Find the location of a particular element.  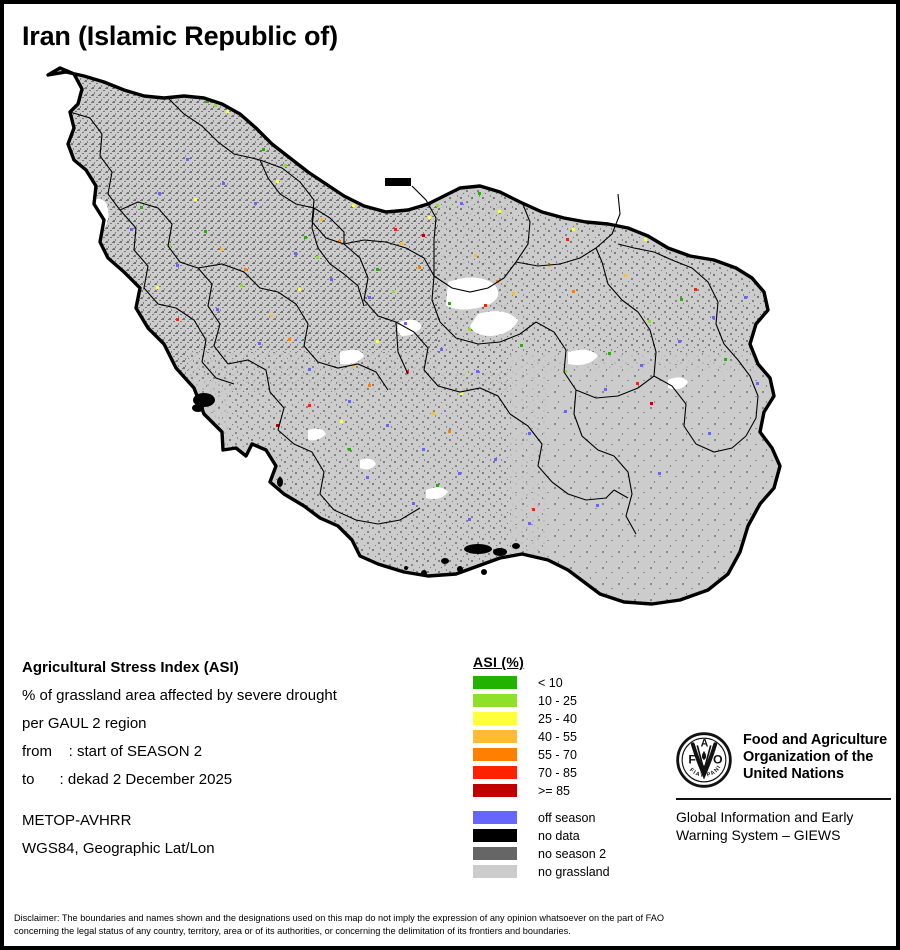

svg-text: A is located at coordinates (705, 744).